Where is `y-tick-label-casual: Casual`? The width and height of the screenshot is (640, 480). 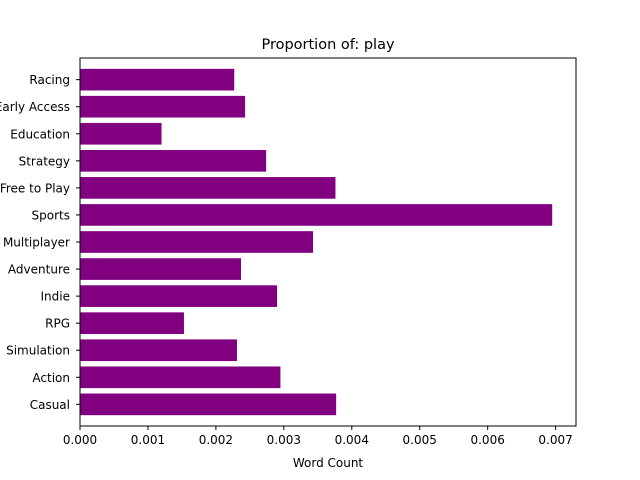
y-tick-label-casual: Casual is located at coordinates (50, 405).